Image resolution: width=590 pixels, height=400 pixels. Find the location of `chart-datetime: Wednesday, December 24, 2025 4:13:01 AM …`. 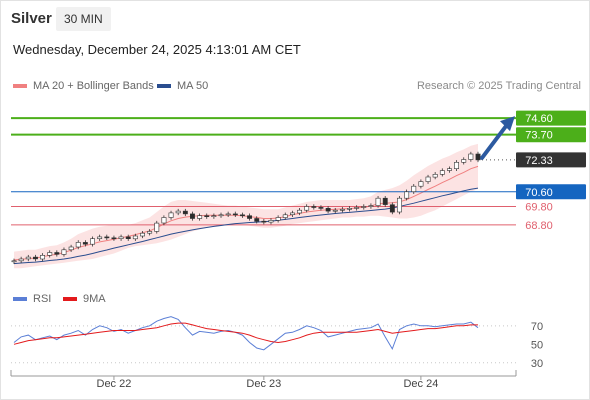

chart-datetime: Wednesday, December 24, 2025 4:13:01 AM … is located at coordinates (157, 49).